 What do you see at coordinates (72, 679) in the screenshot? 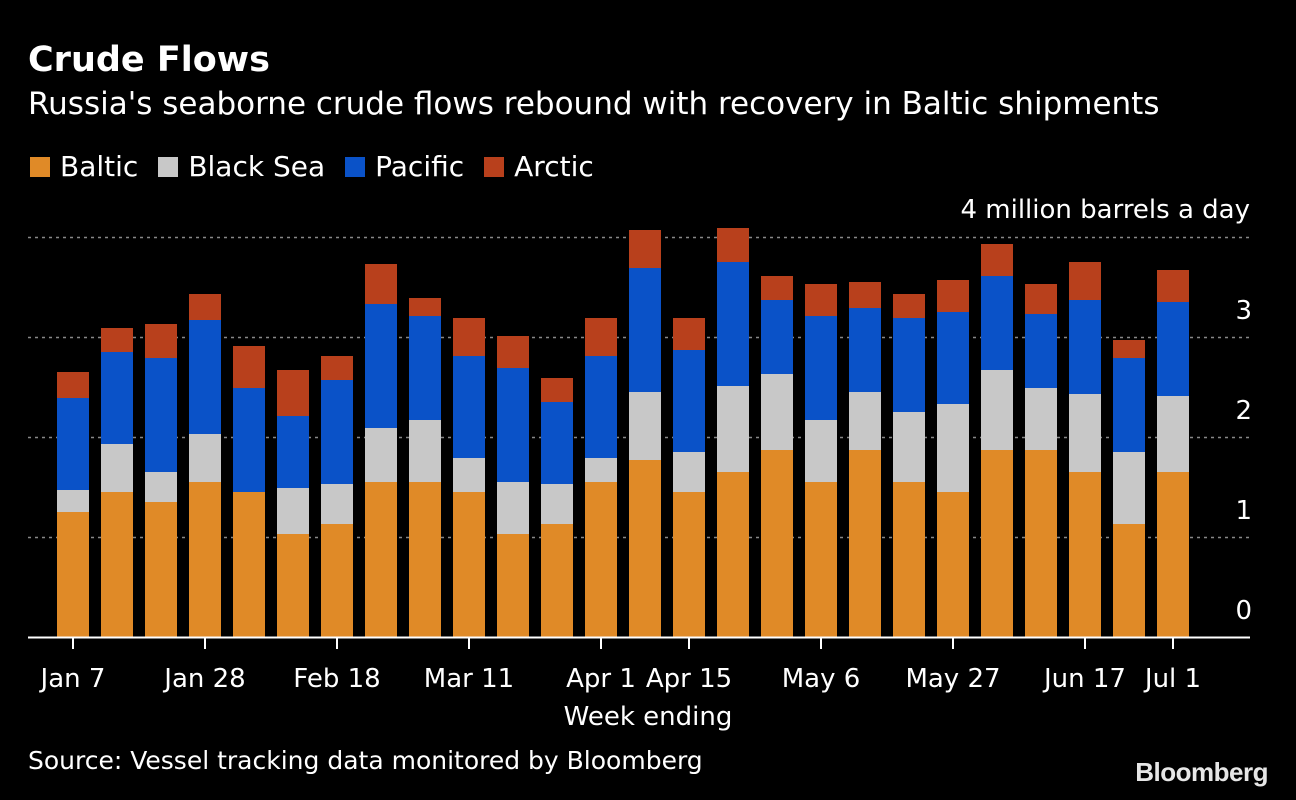
I see `x-tick-label: Jan 7` at bounding box center [72, 679].